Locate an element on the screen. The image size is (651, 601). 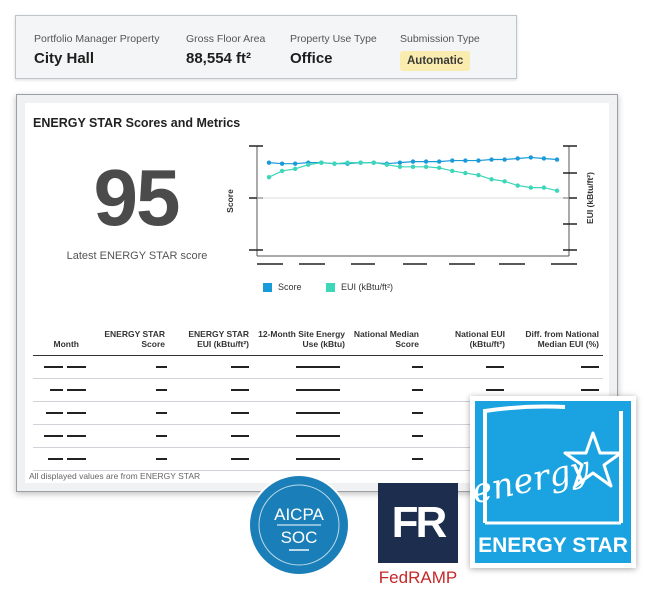
field-label: Portfolio Manager Property is located at coordinates (97, 39).